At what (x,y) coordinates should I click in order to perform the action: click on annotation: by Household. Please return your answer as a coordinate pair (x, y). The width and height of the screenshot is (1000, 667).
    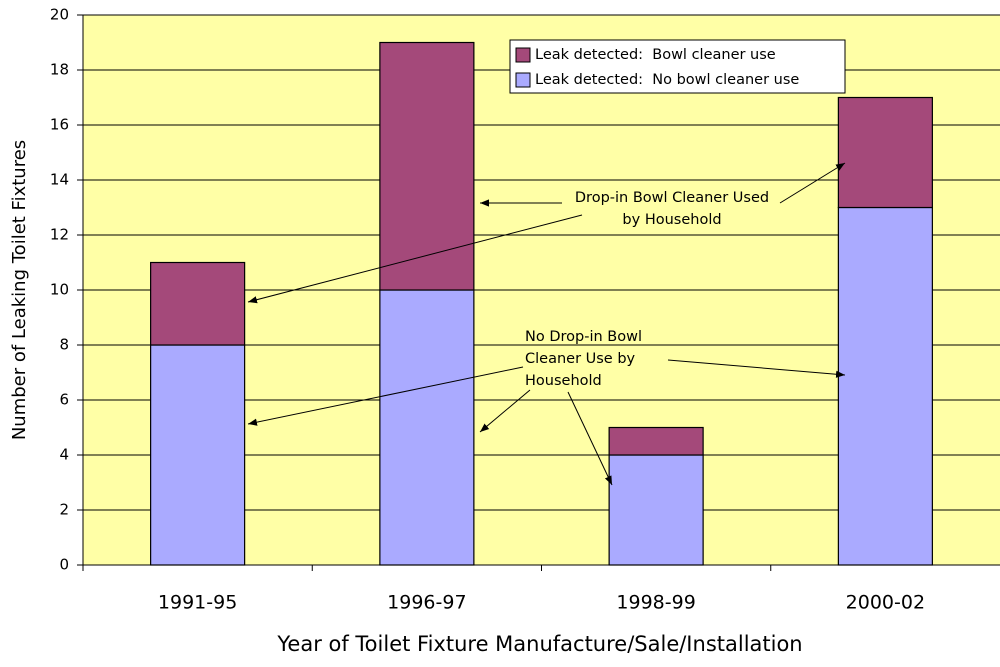
    Looking at the image, I should click on (671, 220).